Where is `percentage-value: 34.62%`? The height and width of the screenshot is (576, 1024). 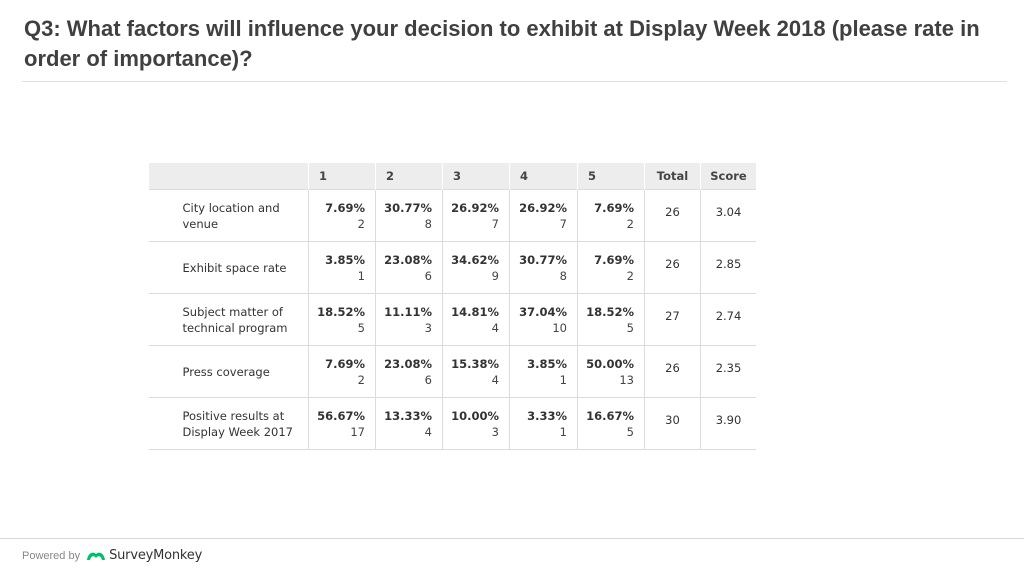
percentage-value: 34.62% is located at coordinates (475, 259).